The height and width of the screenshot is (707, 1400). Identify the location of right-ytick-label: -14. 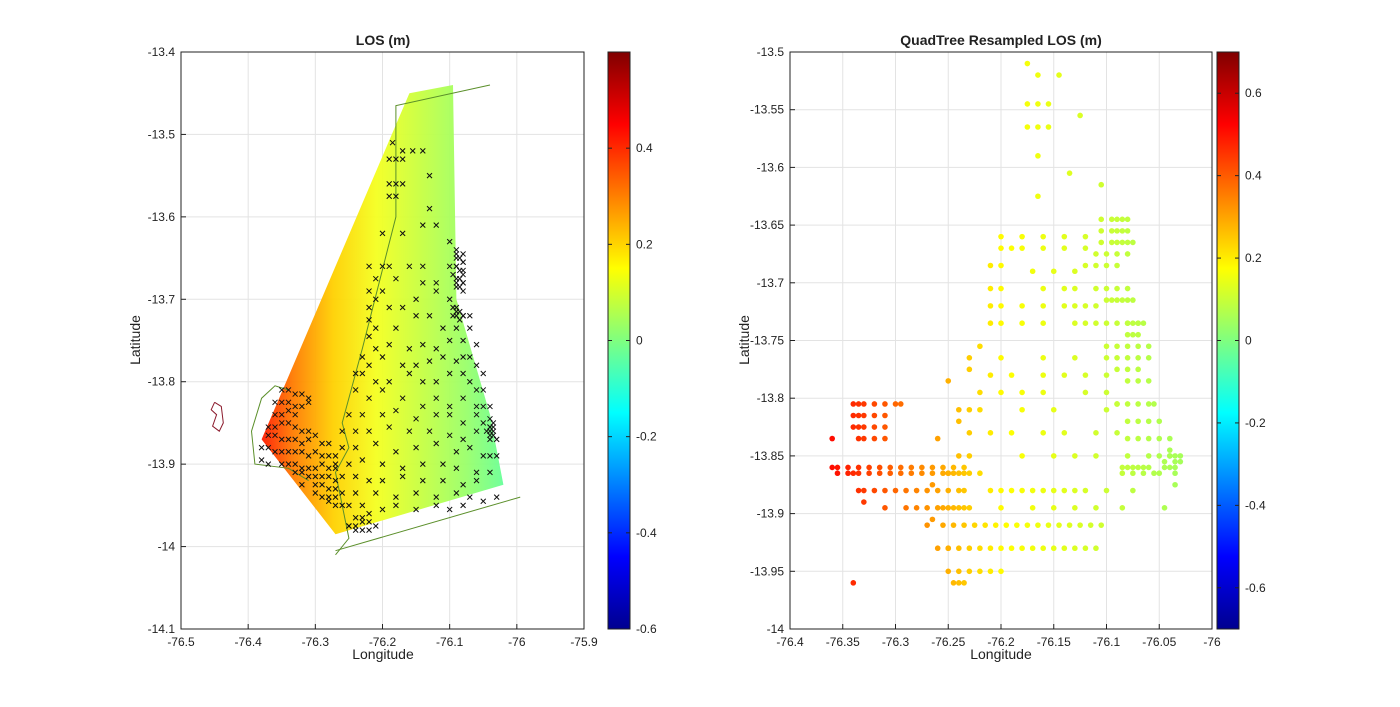
(776, 629).